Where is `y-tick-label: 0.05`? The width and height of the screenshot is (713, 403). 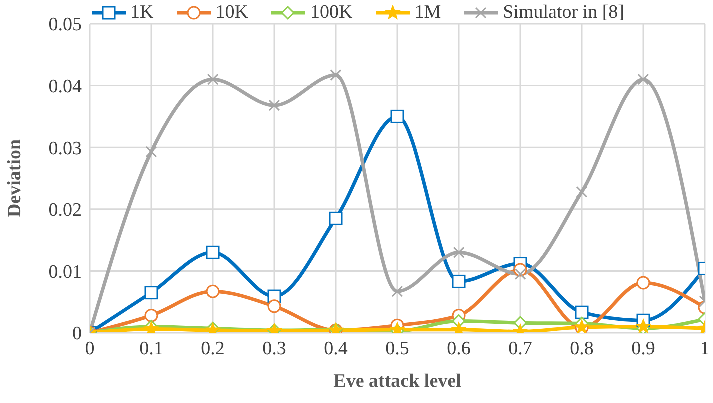
y-tick-label: 0.05 is located at coordinates (65, 25).